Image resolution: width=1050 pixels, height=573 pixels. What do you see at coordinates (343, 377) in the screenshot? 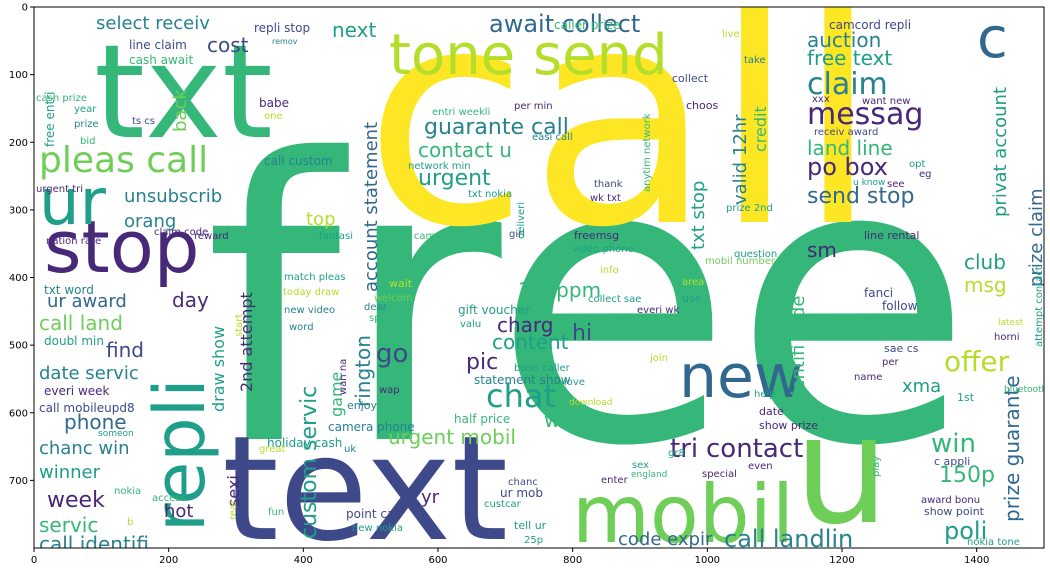
I see `word-150: wan na` at bounding box center [343, 377].